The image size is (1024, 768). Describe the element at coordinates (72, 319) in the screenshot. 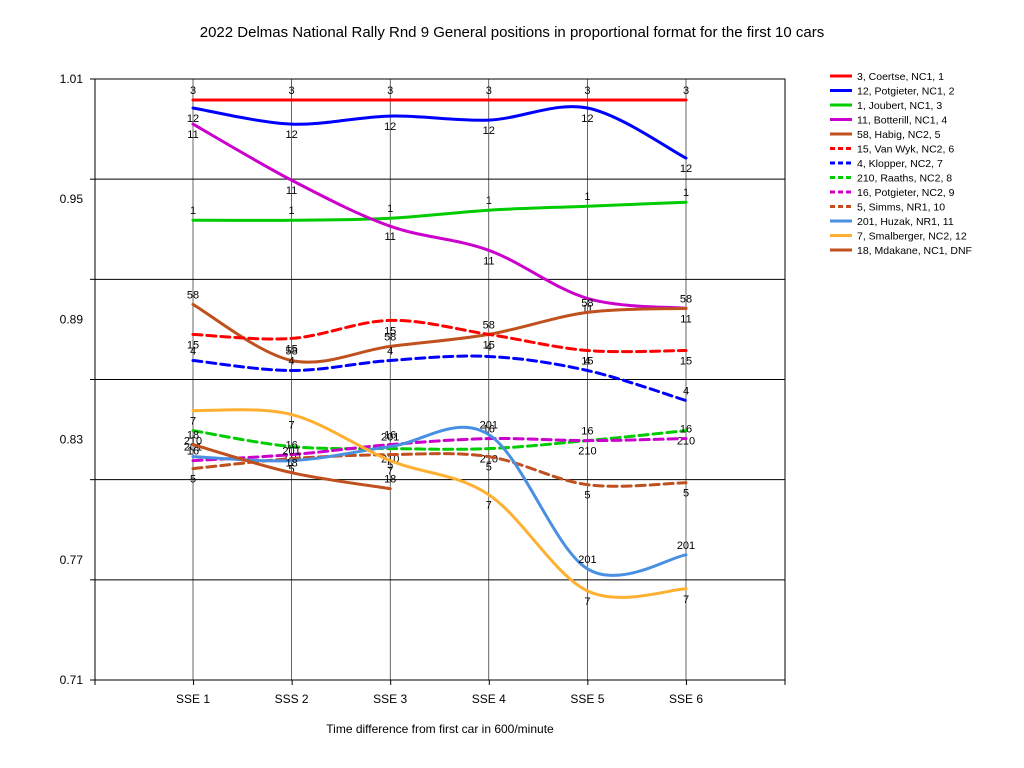

I see `y-tick-label: 0.89` at that location.